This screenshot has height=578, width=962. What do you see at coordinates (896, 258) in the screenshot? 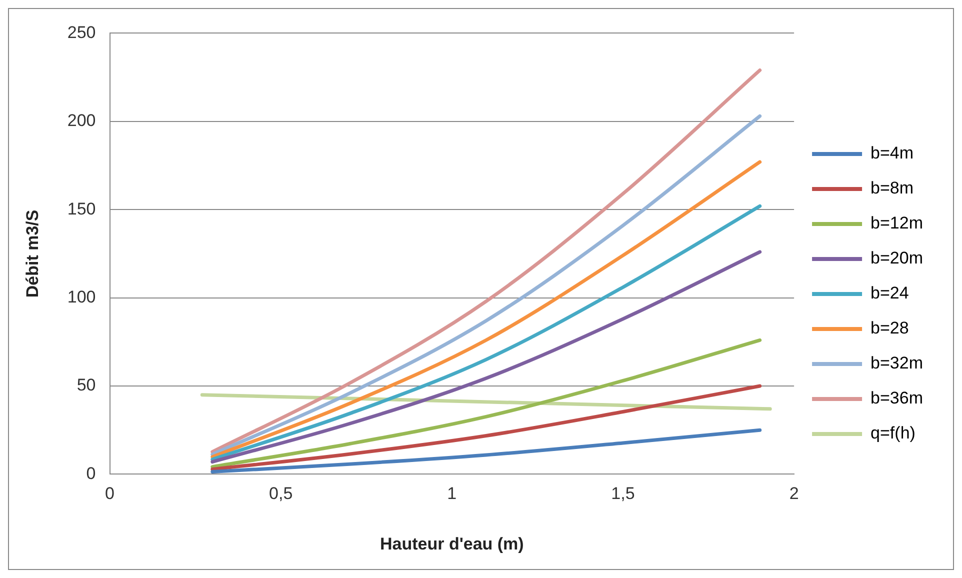
I see `legend-label: b=20m` at bounding box center [896, 258].